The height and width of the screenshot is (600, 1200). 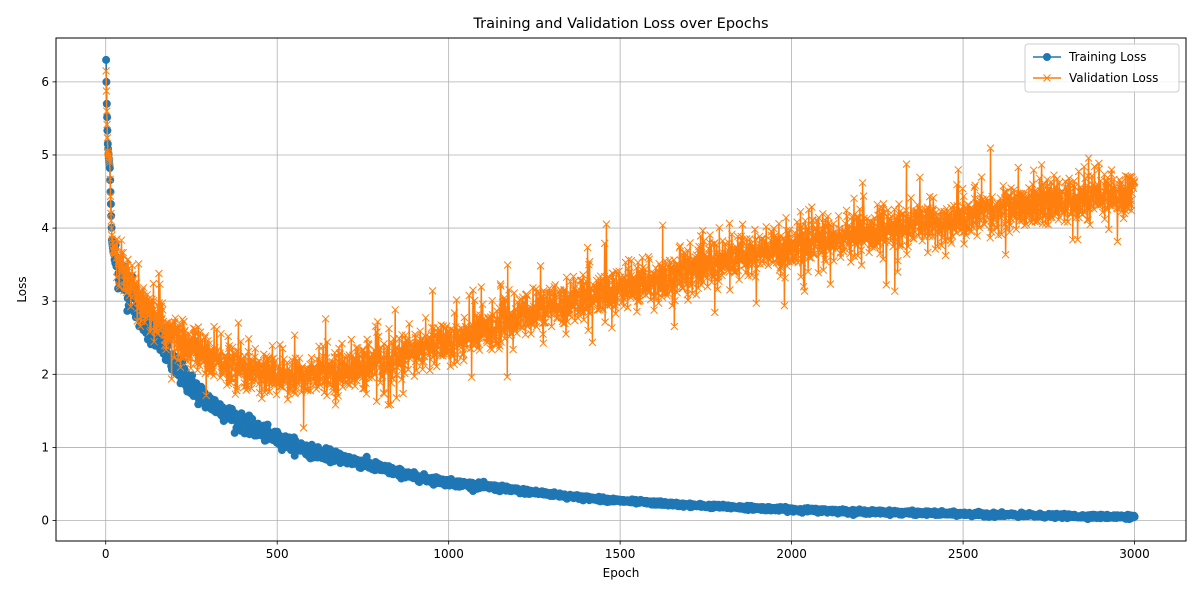 What do you see at coordinates (45, 82) in the screenshot?
I see `y-tick-label: 6` at bounding box center [45, 82].